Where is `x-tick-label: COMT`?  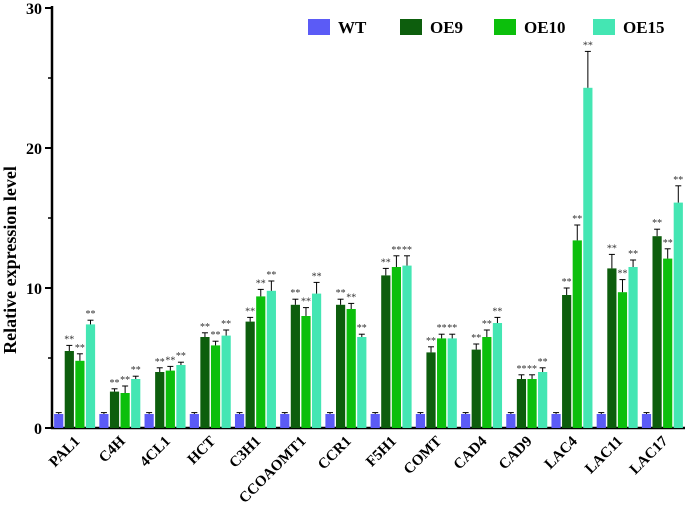
x-tick-label: COMT is located at coordinates (423, 456).